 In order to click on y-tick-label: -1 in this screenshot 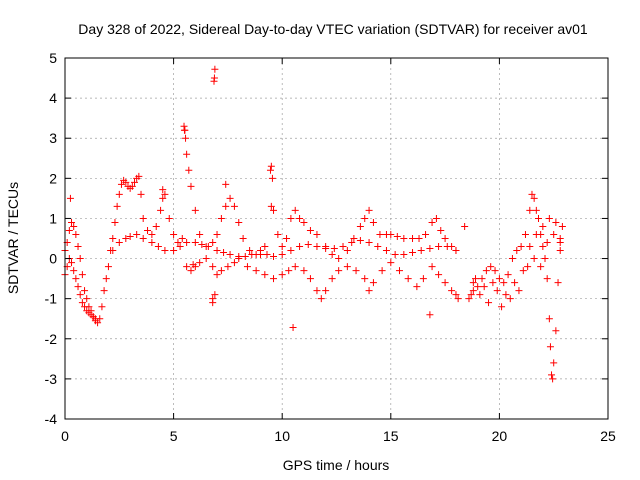, I will do `click(51, 299)`.